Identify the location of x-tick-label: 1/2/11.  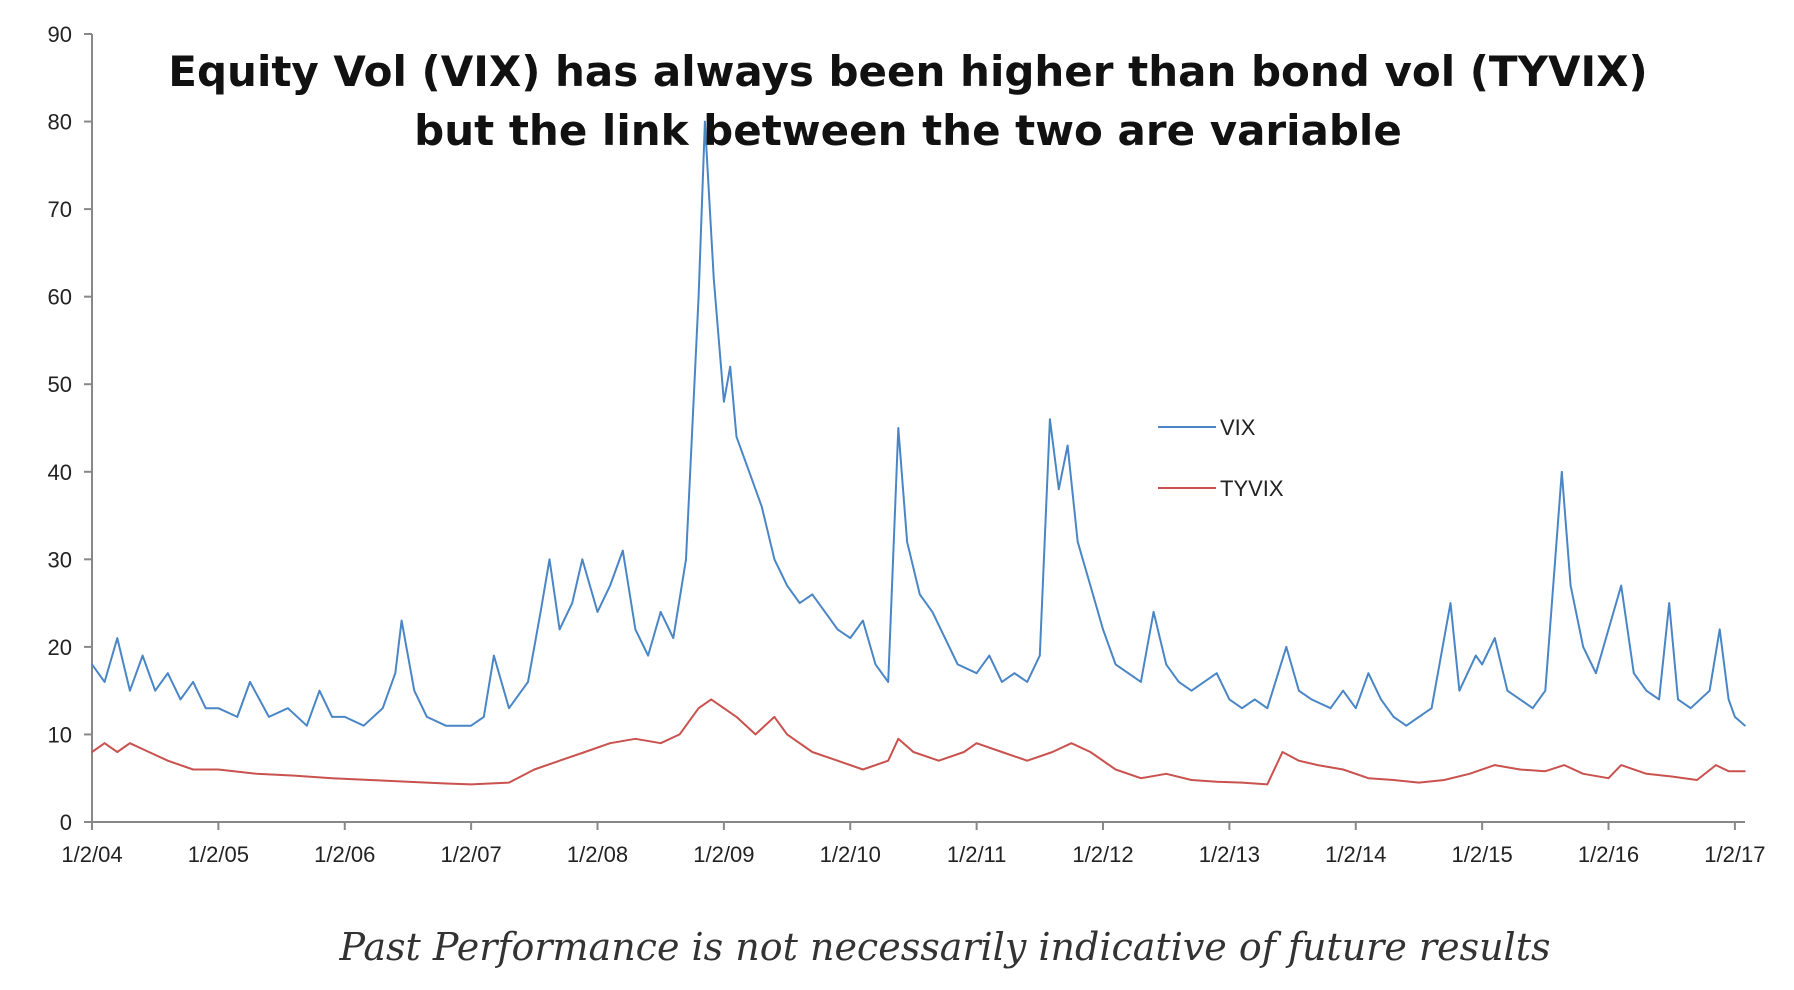
(977, 854).